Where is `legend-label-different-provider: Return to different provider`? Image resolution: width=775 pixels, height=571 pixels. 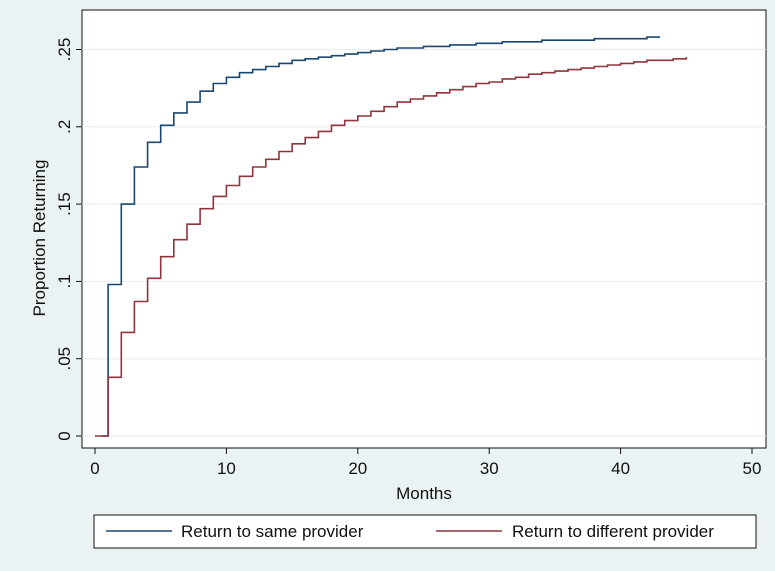
legend-label-different-provider: Return to different provider is located at coordinates (613, 531).